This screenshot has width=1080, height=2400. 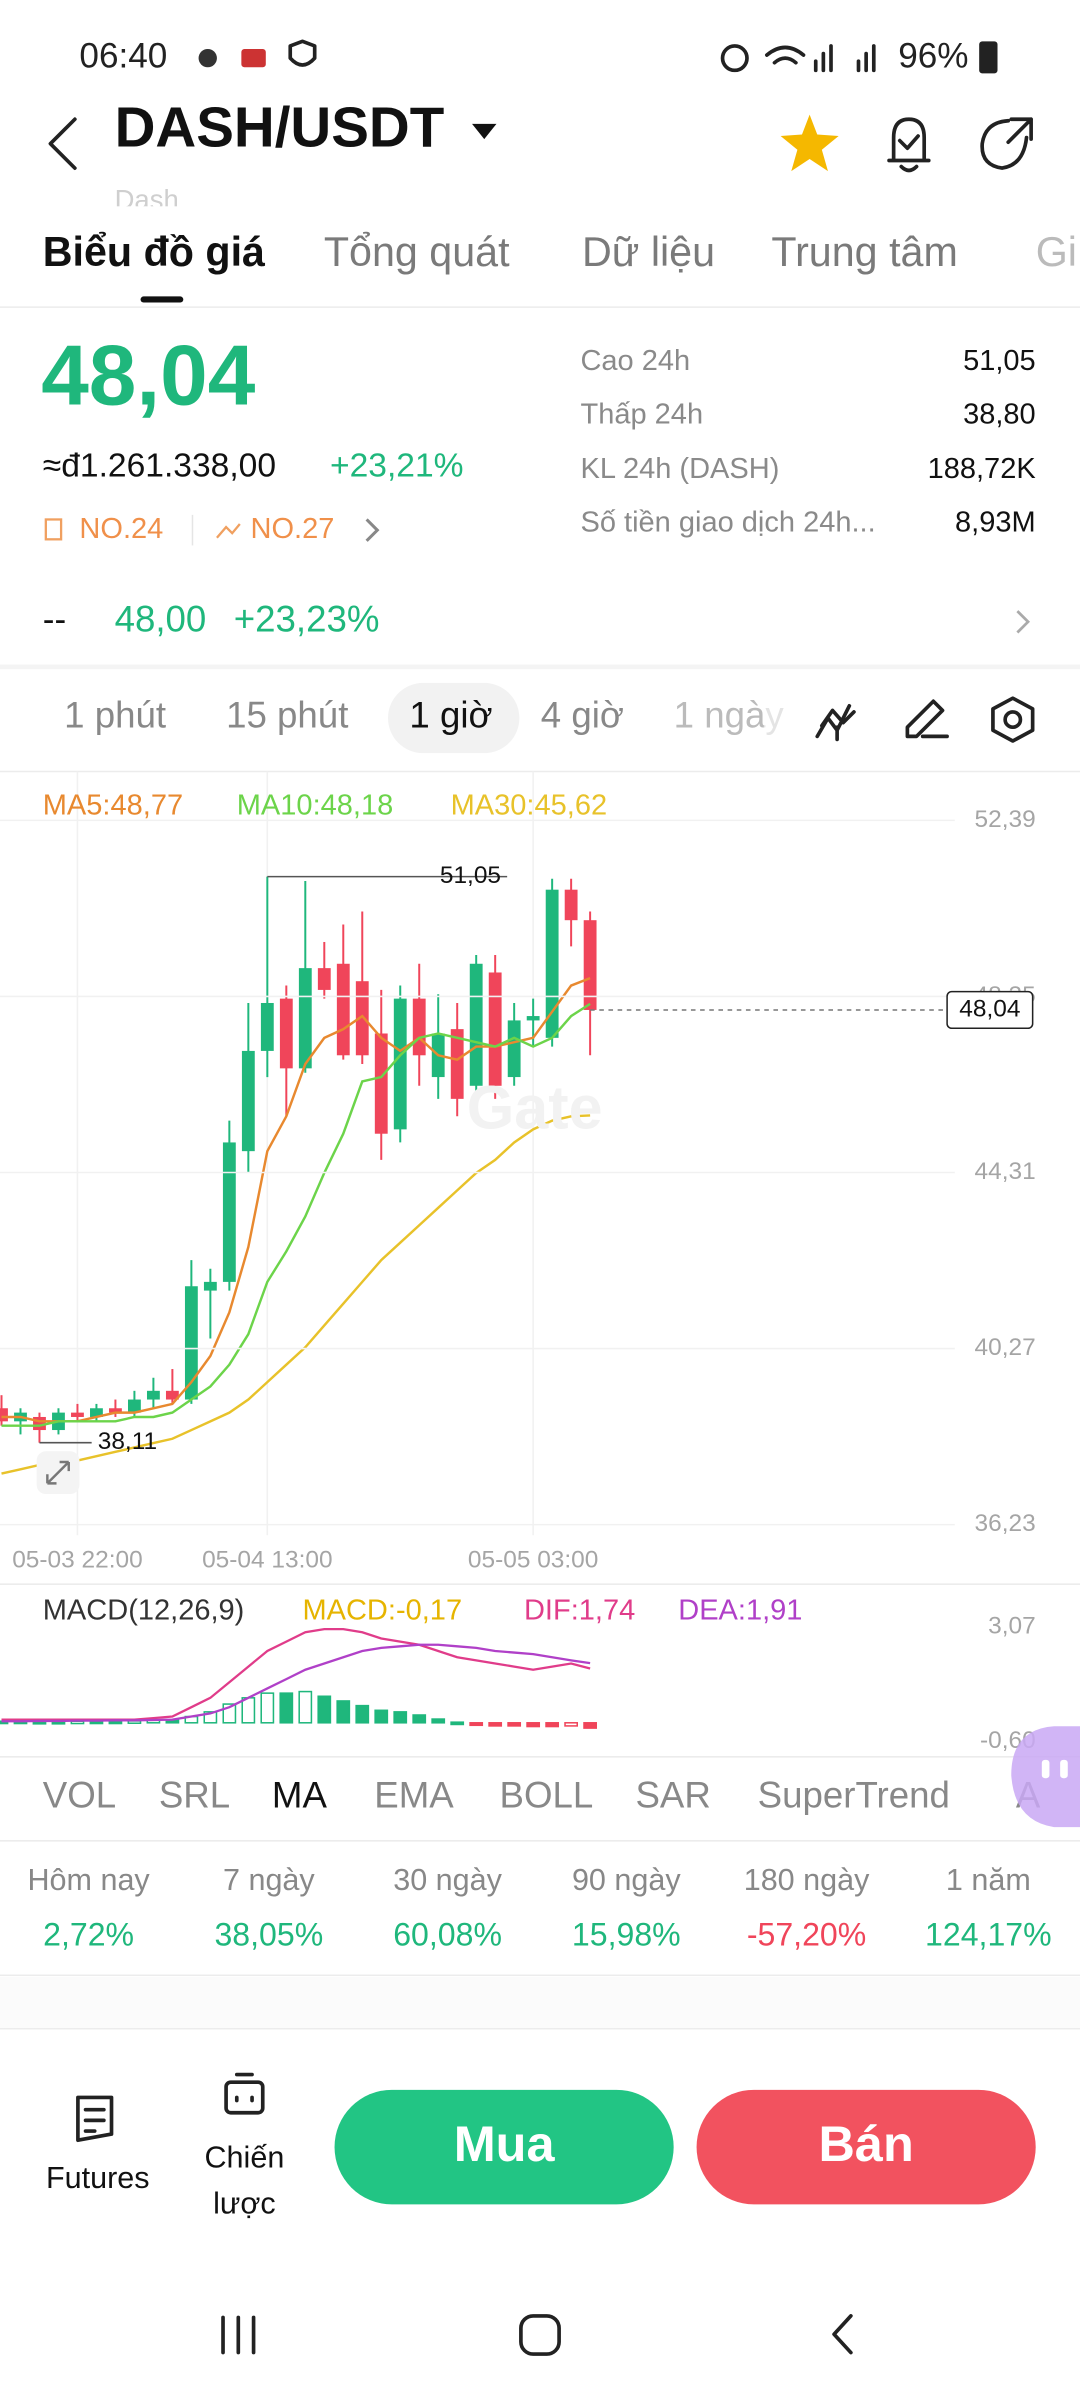 I want to click on price-change: +23,21%, so click(x=397, y=465).